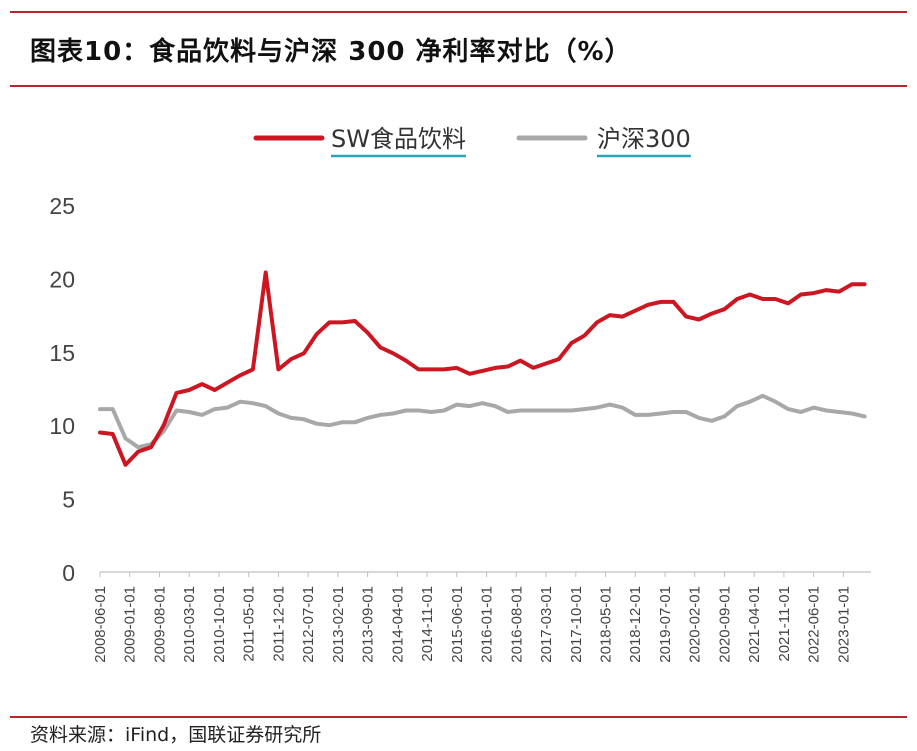 The height and width of the screenshot is (751, 917). I want to click on top-rule, so click(458, 12).